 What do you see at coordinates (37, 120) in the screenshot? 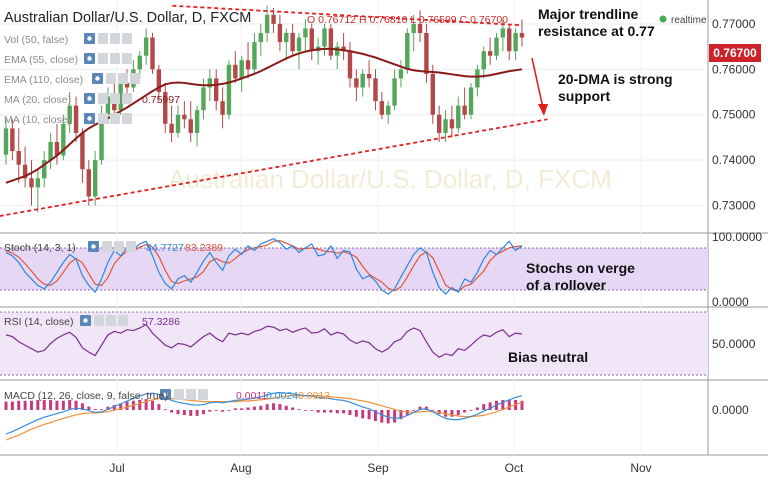
I see `legend-ma10: MA (10, close)` at bounding box center [37, 120].